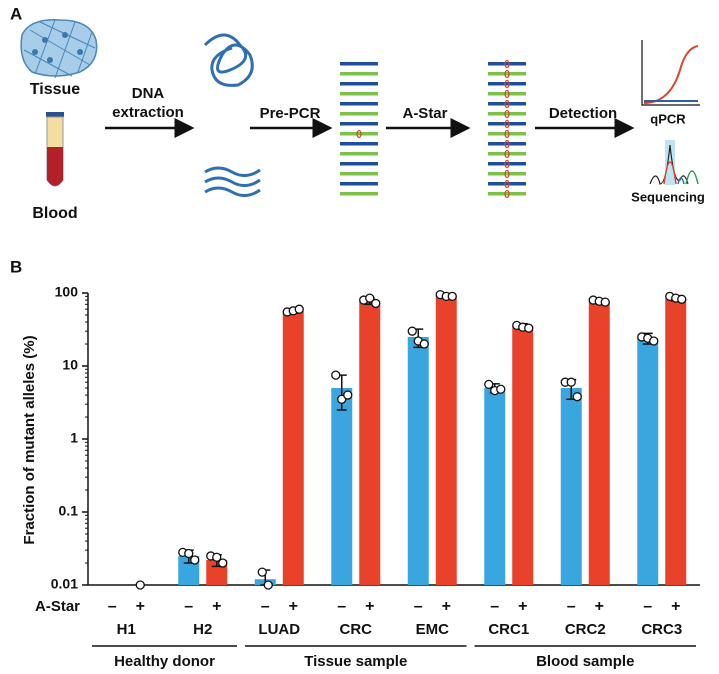 The width and height of the screenshot is (719, 674). I want to click on x-tick-label: LUAD, so click(279, 629).